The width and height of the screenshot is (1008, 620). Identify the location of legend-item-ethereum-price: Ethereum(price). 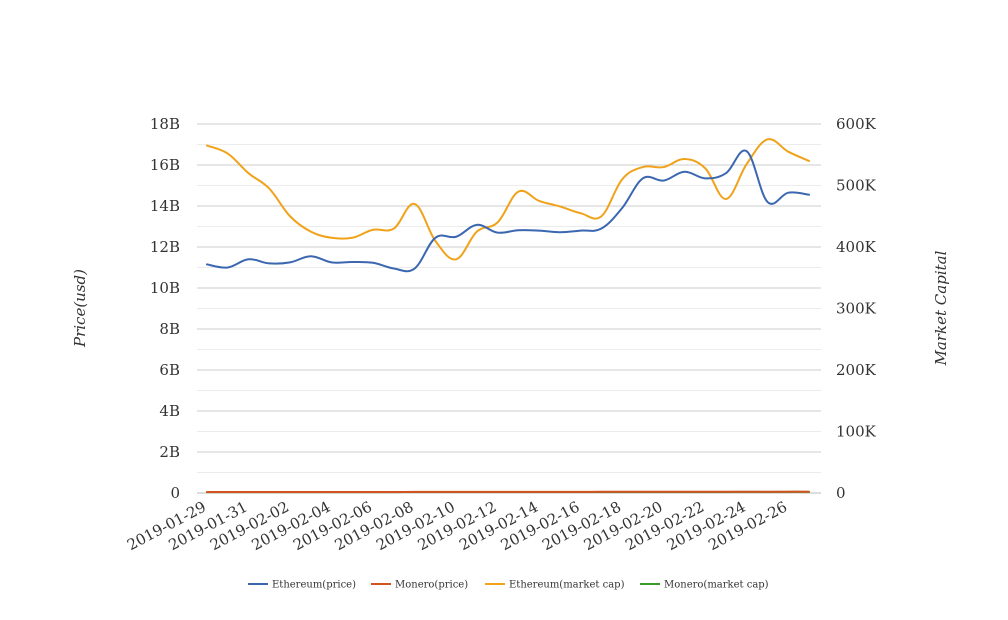
(302, 585).